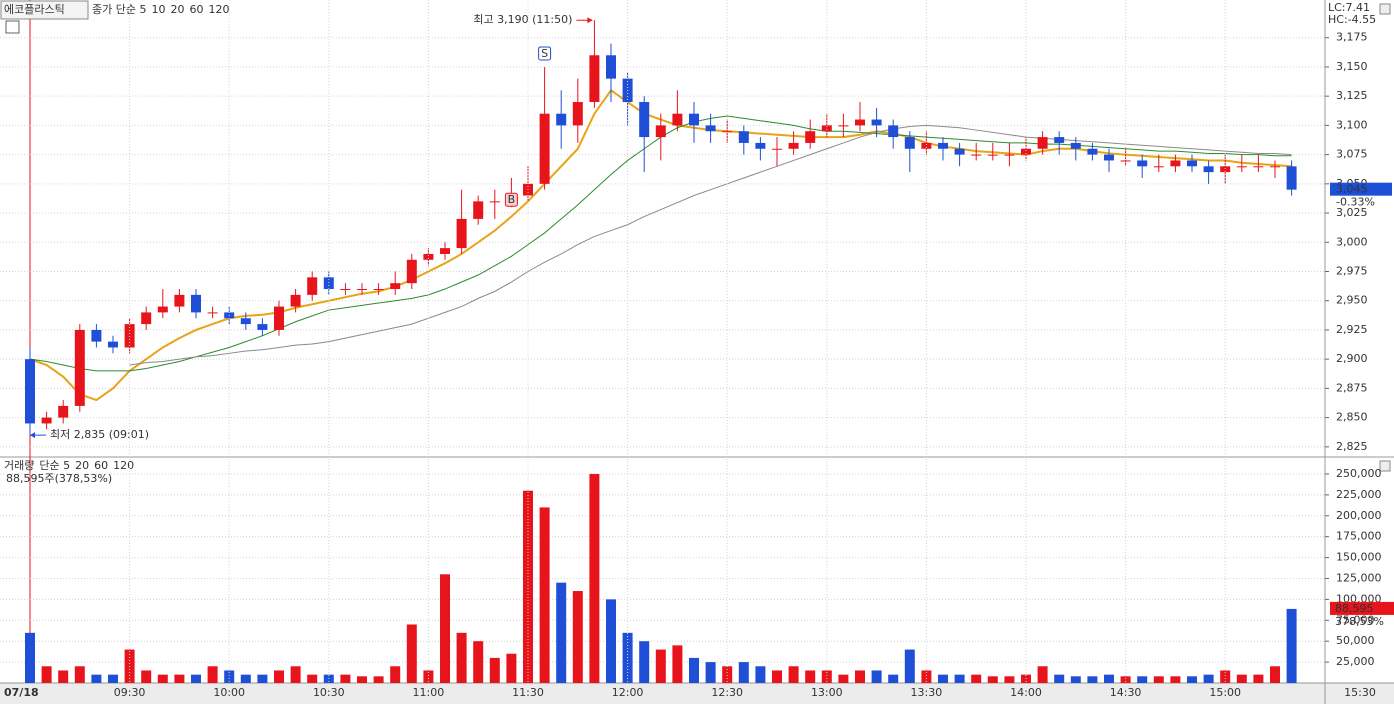  I want to click on x-tick-label: 11:30, so click(528, 692).